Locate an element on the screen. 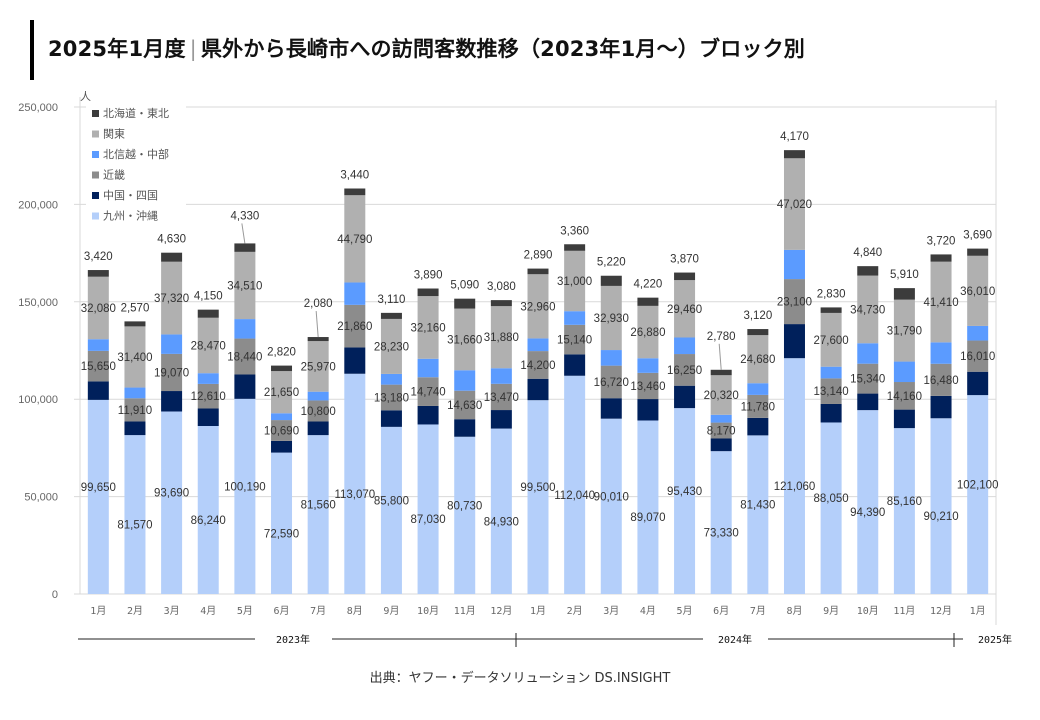 Image resolution: width=1040 pixels, height=720 pixels. data-label: 4,840 is located at coordinates (867, 253).